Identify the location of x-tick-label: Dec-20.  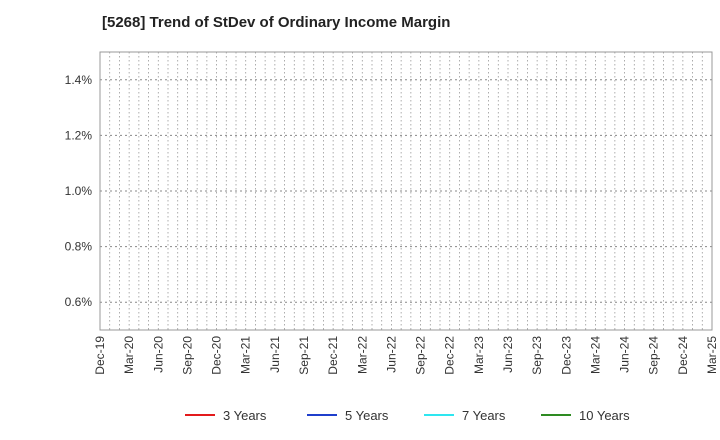
(217, 355).